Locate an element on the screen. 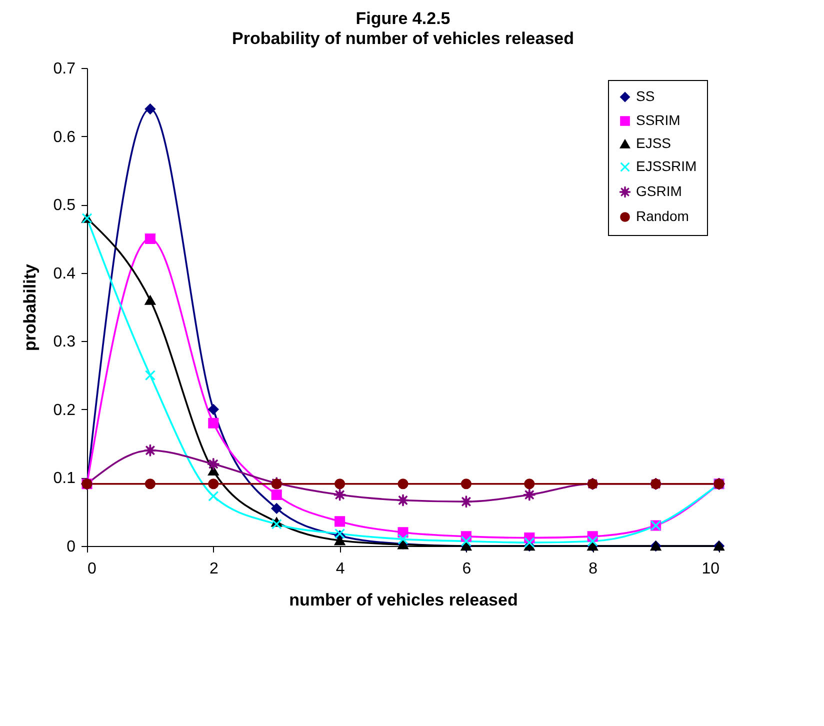 The image size is (824, 726). y-tick-label: 0.1 is located at coordinates (64, 479).